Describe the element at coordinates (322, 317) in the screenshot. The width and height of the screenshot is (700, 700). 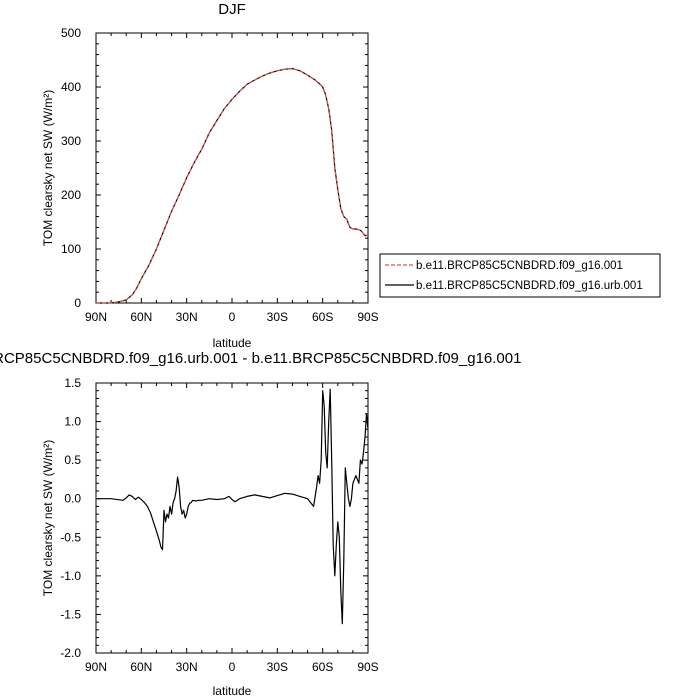
I see `top-x-tick-label: 60S` at that location.